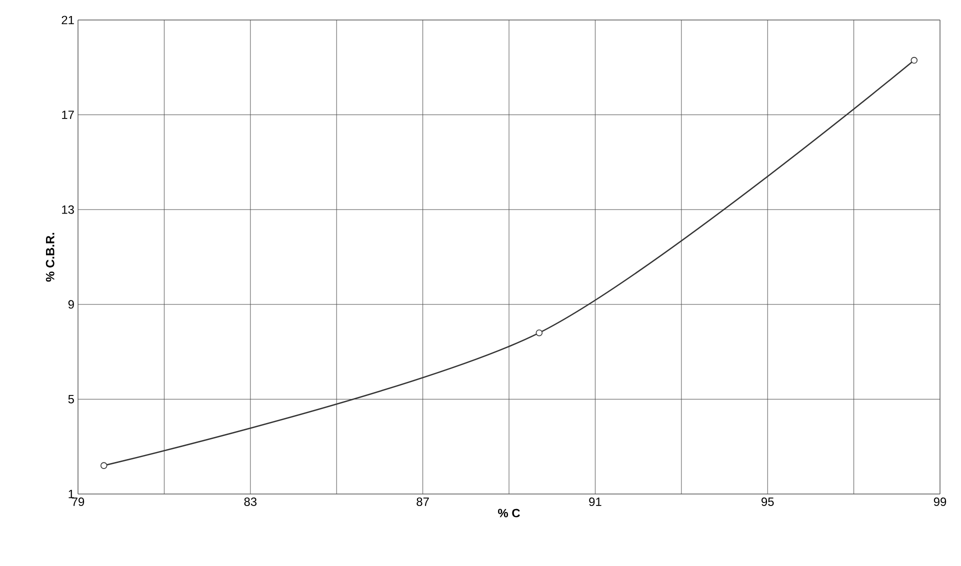 This screenshot has height=566, width=961. I want to click on y-tick-label: 1, so click(71, 494).